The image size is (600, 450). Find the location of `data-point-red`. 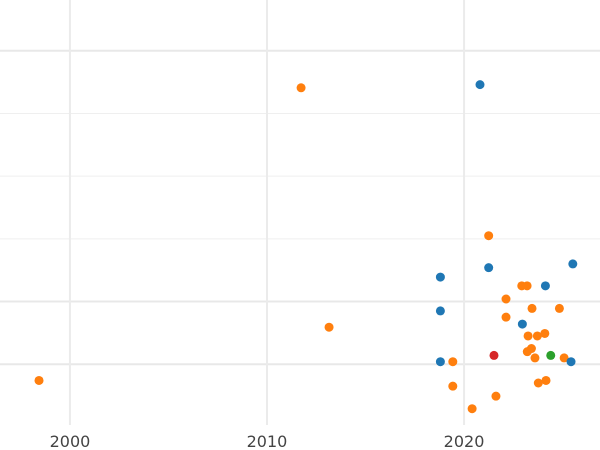

data-point-red is located at coordinates (494, 355).